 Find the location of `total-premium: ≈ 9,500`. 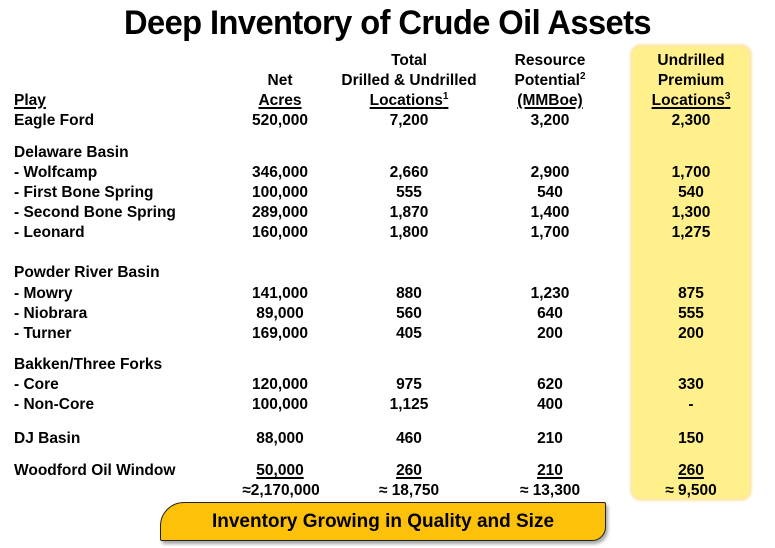

total-premium: ≈ 9,500 is located at coordinates (691, 490).